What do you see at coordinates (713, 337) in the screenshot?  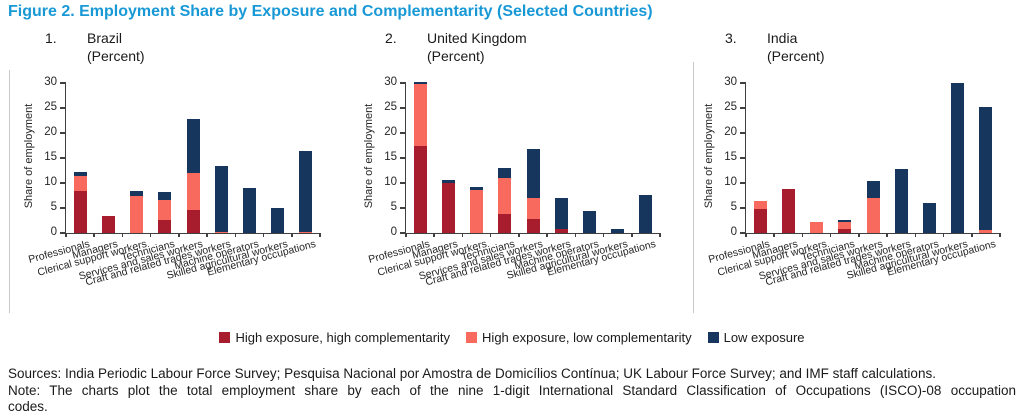 I see `legend-swatch-low-exposure-icon` at bounding box center [713, 337].